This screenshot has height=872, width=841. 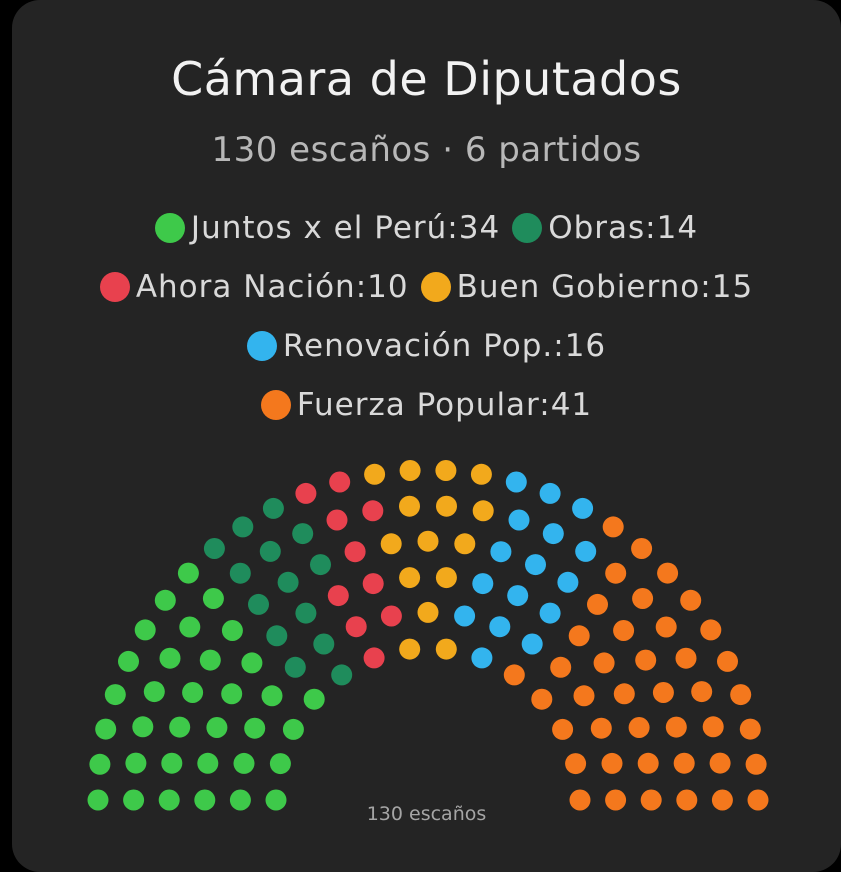 I want to click on legend-value: 14, so click(x=677, y=227).